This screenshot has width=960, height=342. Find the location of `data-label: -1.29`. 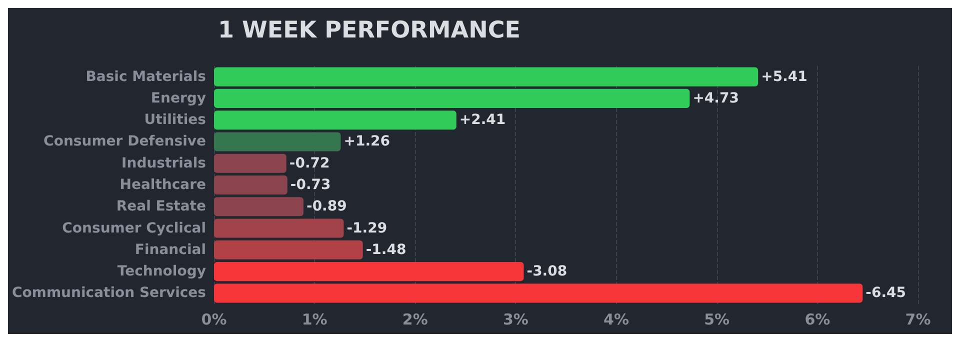

data-label: -1.29 is located at coordinates (367, 228).